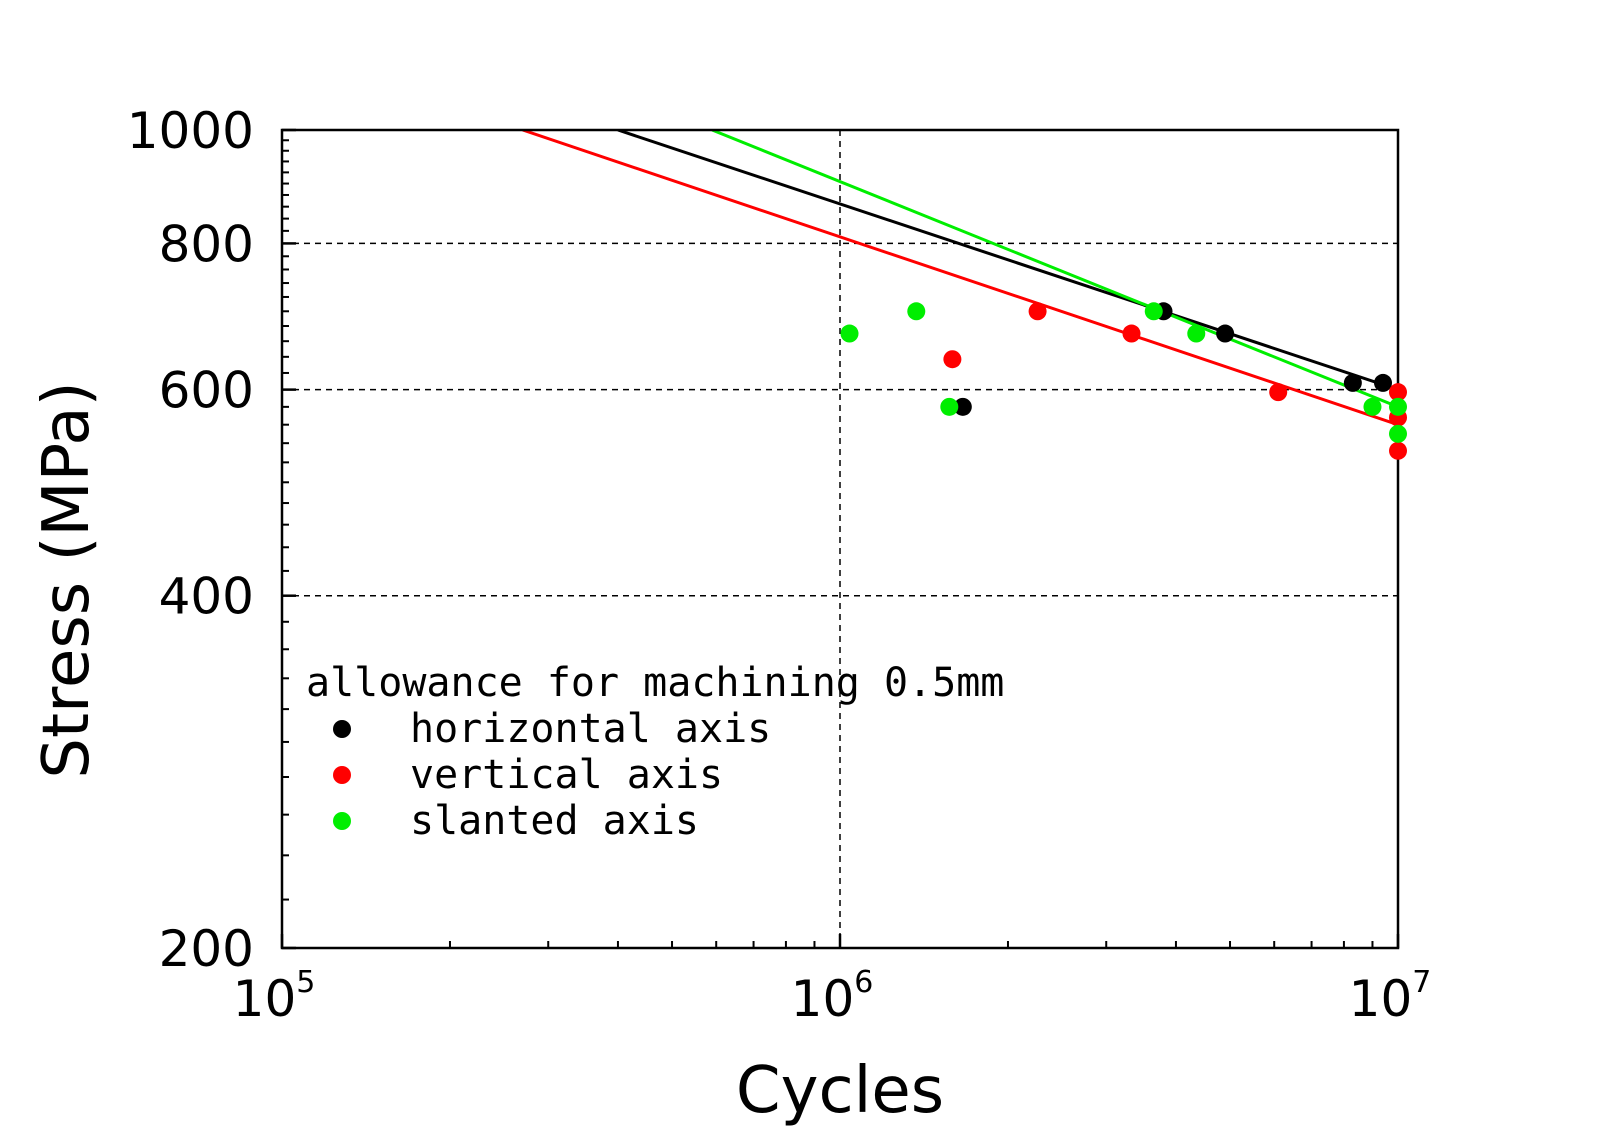  I want to click on x-tick-label: 10⁶, so click(832, 996).